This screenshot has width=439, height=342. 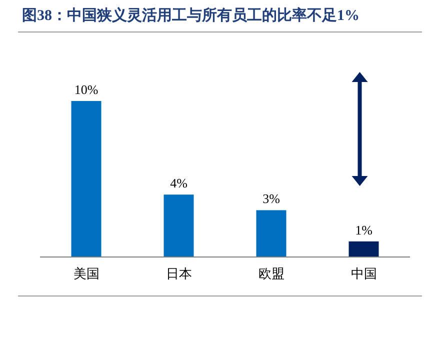 I want to click on data-label: 1%, so click(x=364, y=230).